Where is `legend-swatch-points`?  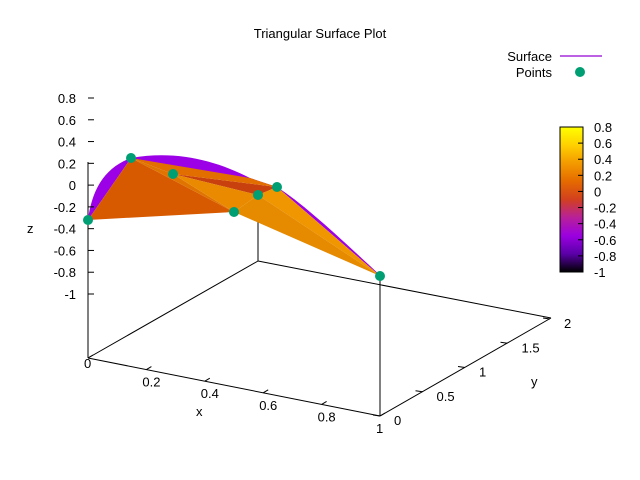
legend-swatch-points is located at coordinates (580, 72).